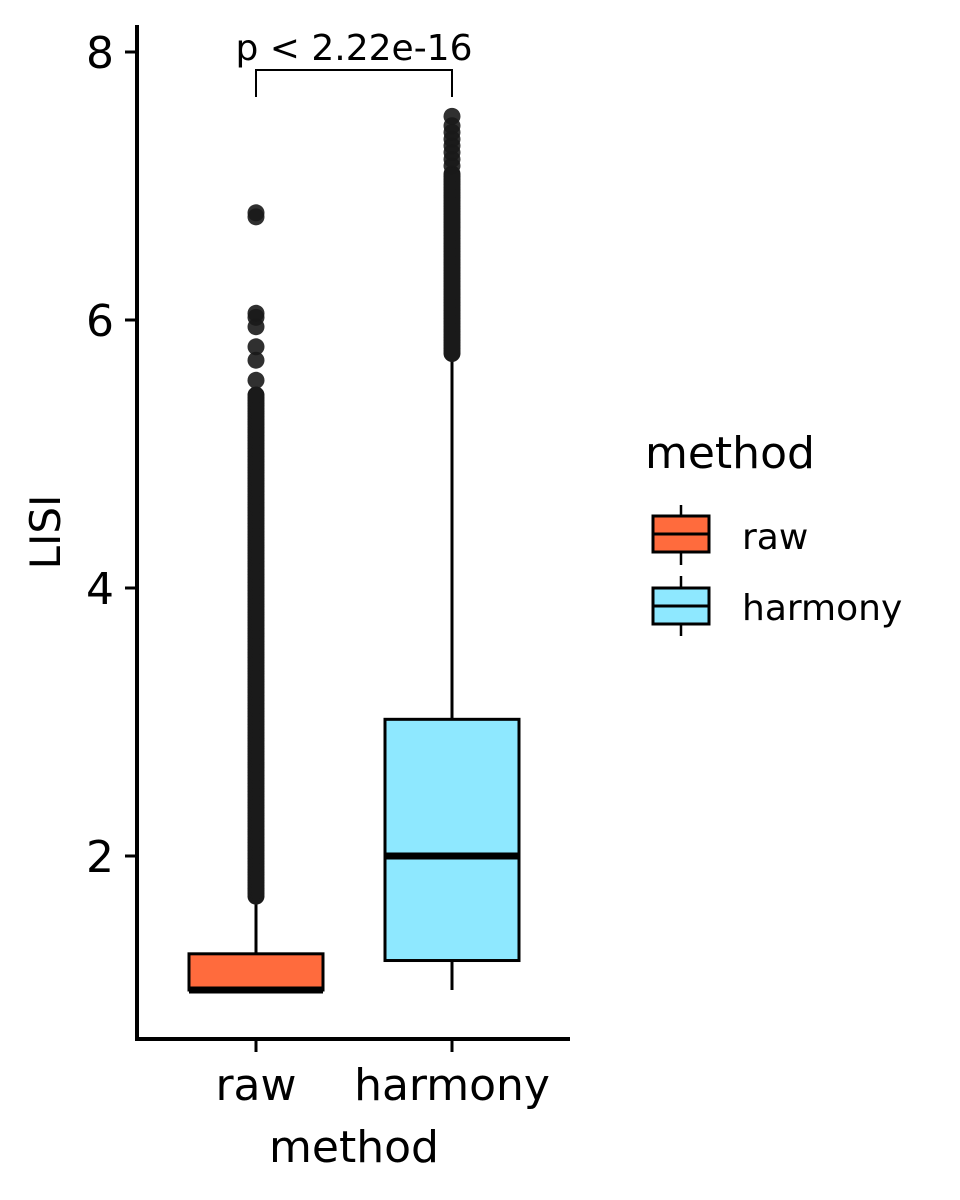 This screenshot has height=1200, width=960. What do you see at coordinates (354, 1147) in the screenshot?
I see `x-axis-label: method` at bounding box center [354, 1147].